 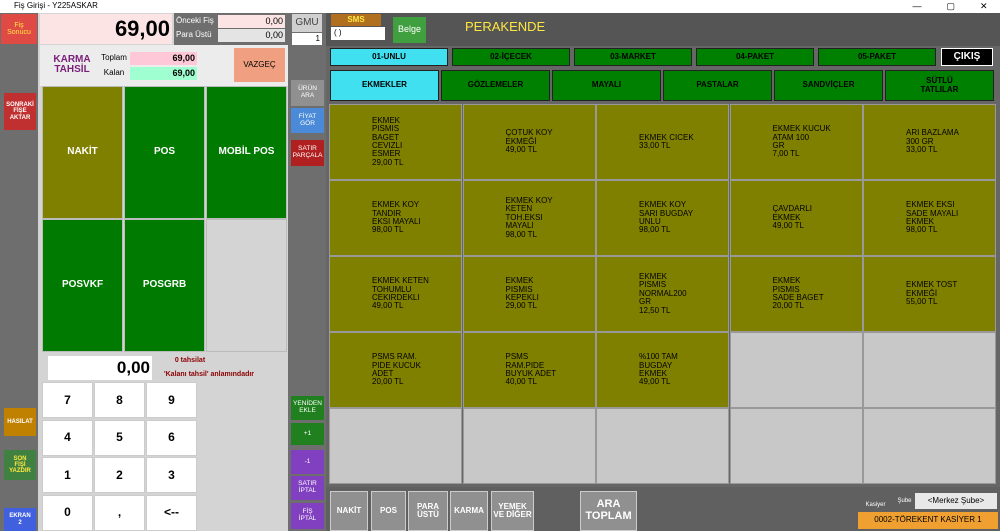 I want to click on keypad-key: 4, so click(x=67, y=437).